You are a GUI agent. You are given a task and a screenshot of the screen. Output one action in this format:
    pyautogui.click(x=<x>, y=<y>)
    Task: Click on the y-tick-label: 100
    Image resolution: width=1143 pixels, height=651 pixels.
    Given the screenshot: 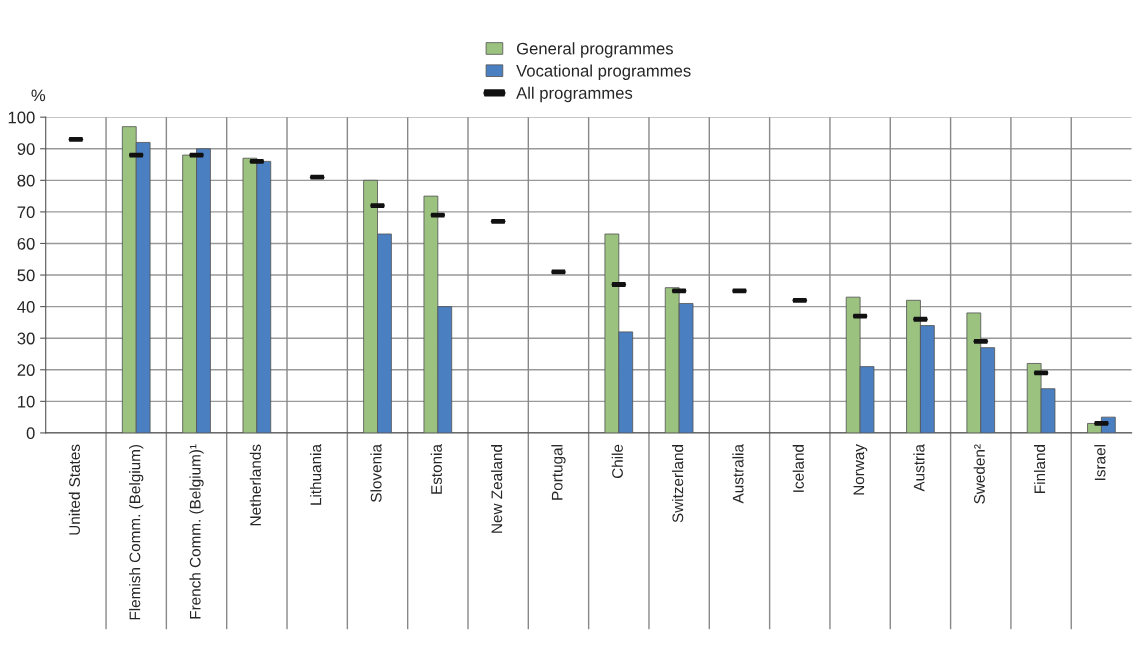 What is the action you would take?
    pyautogui.click(x=21, y=117)
    